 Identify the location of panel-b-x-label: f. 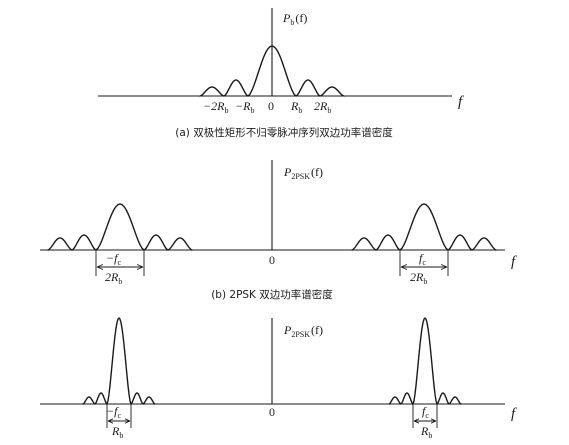
(514, 262).